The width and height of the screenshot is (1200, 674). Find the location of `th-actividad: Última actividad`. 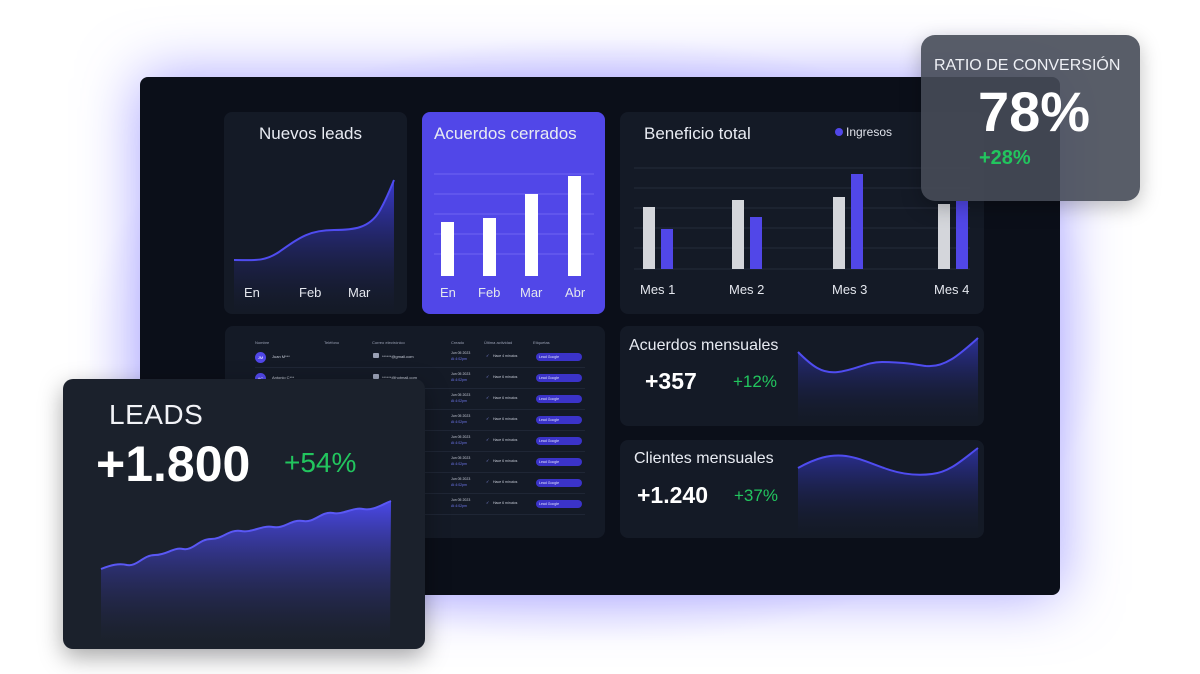

th-actividad: Última actividad is located at coordinates (498, 342).